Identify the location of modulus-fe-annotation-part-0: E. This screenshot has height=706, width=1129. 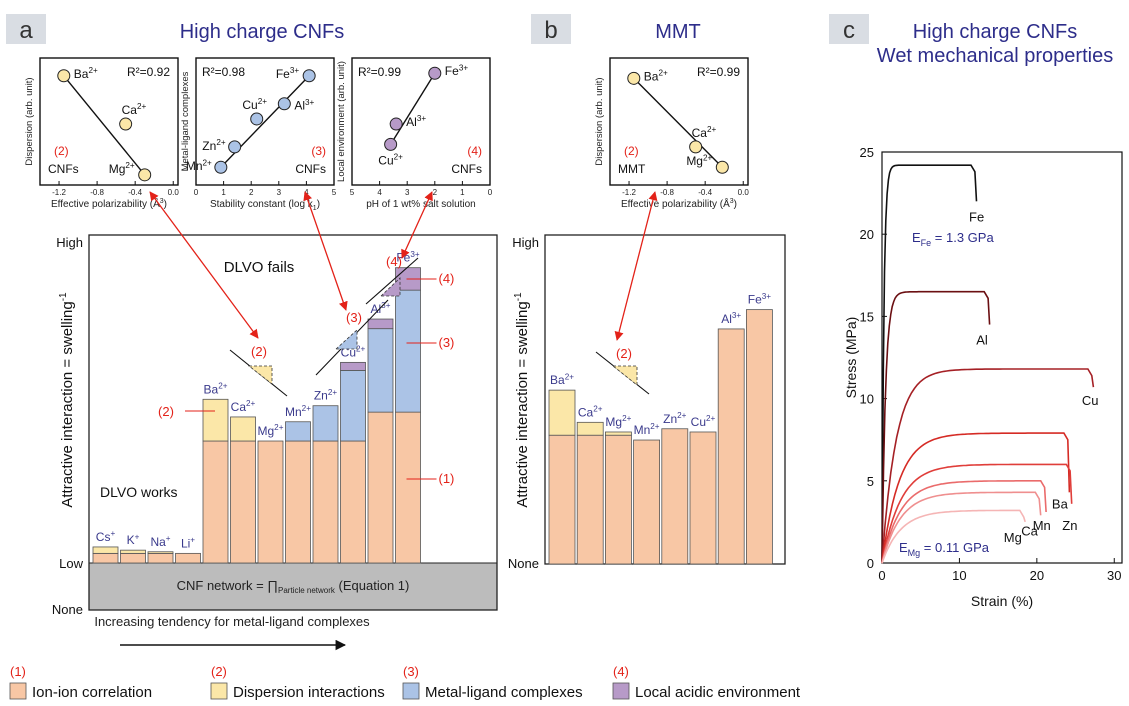
(916, 237).